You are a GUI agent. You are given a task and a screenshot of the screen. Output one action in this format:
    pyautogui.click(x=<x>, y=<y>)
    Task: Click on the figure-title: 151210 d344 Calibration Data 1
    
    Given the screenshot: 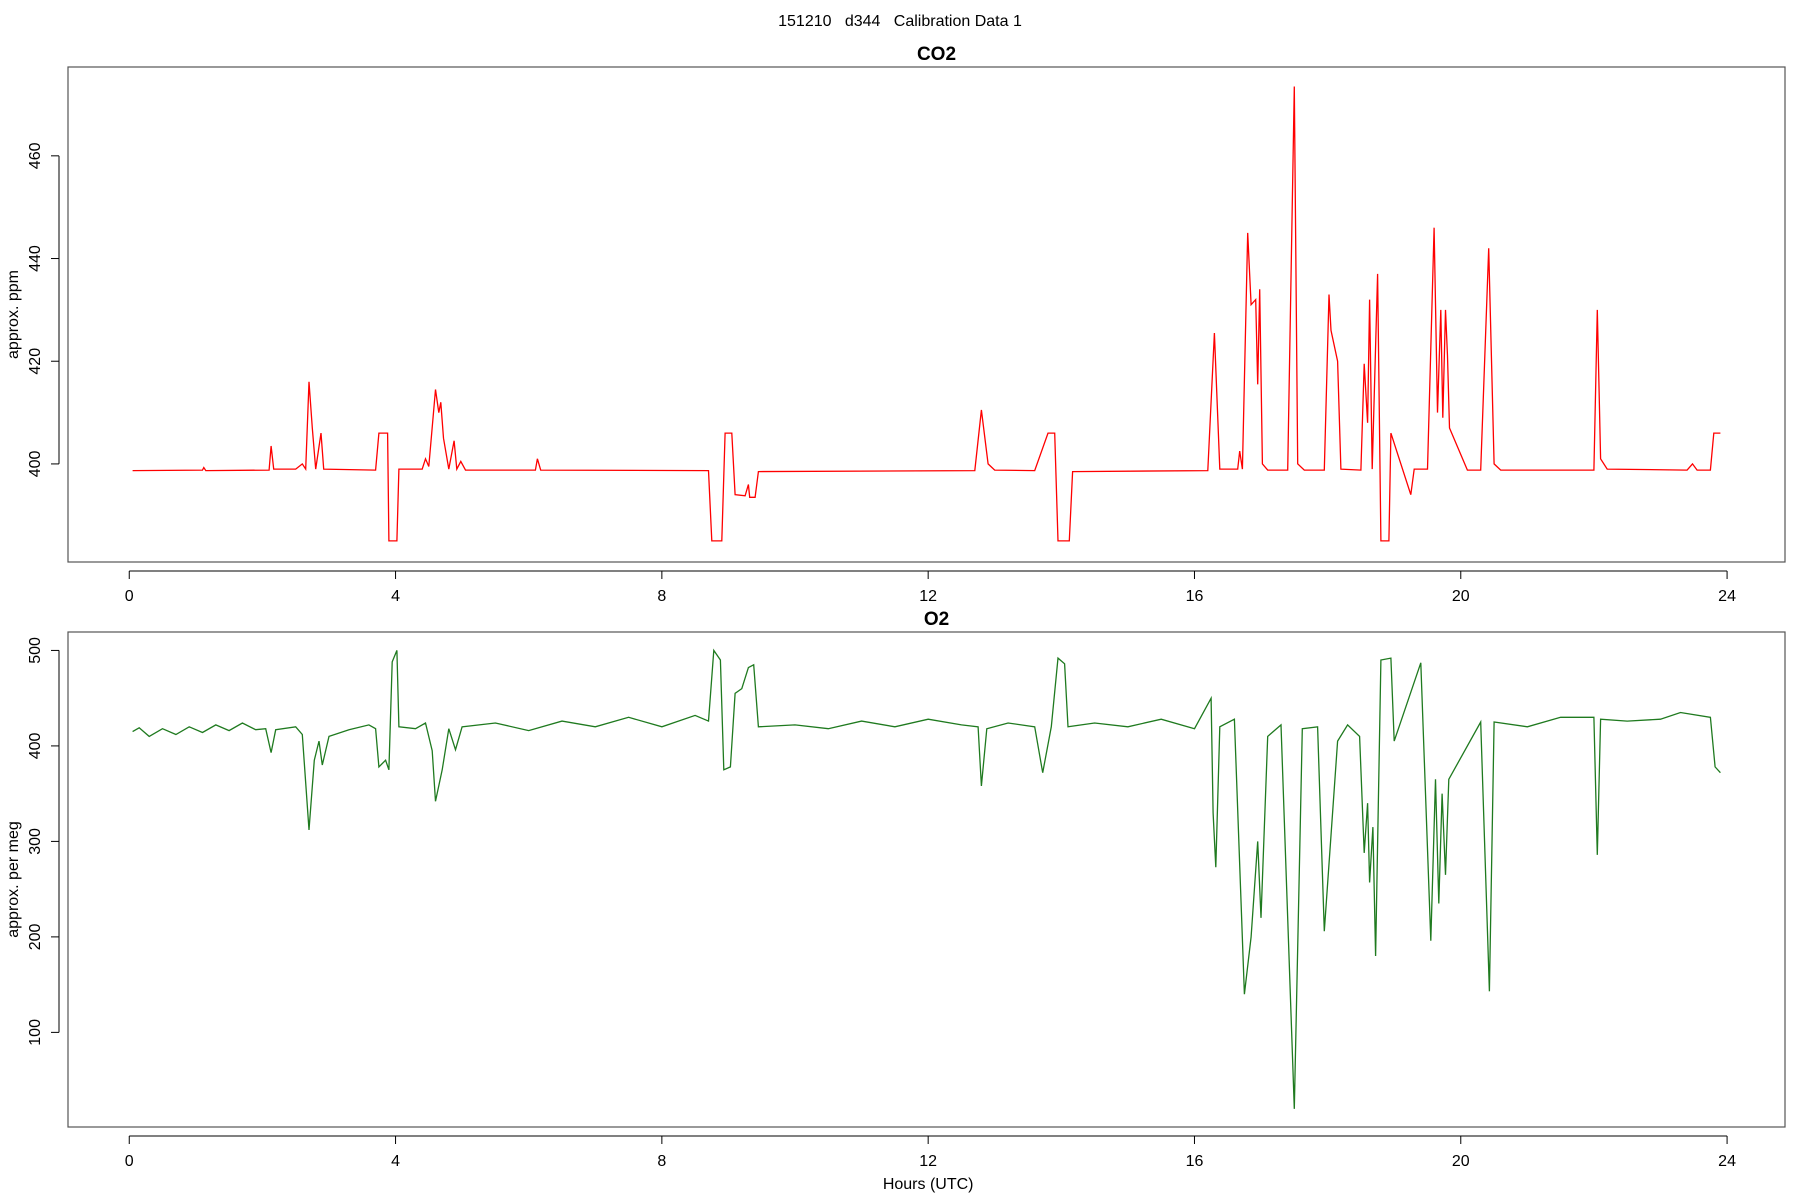 What is the action you would take?
    pyautogui.click(x=900, y=21)
    